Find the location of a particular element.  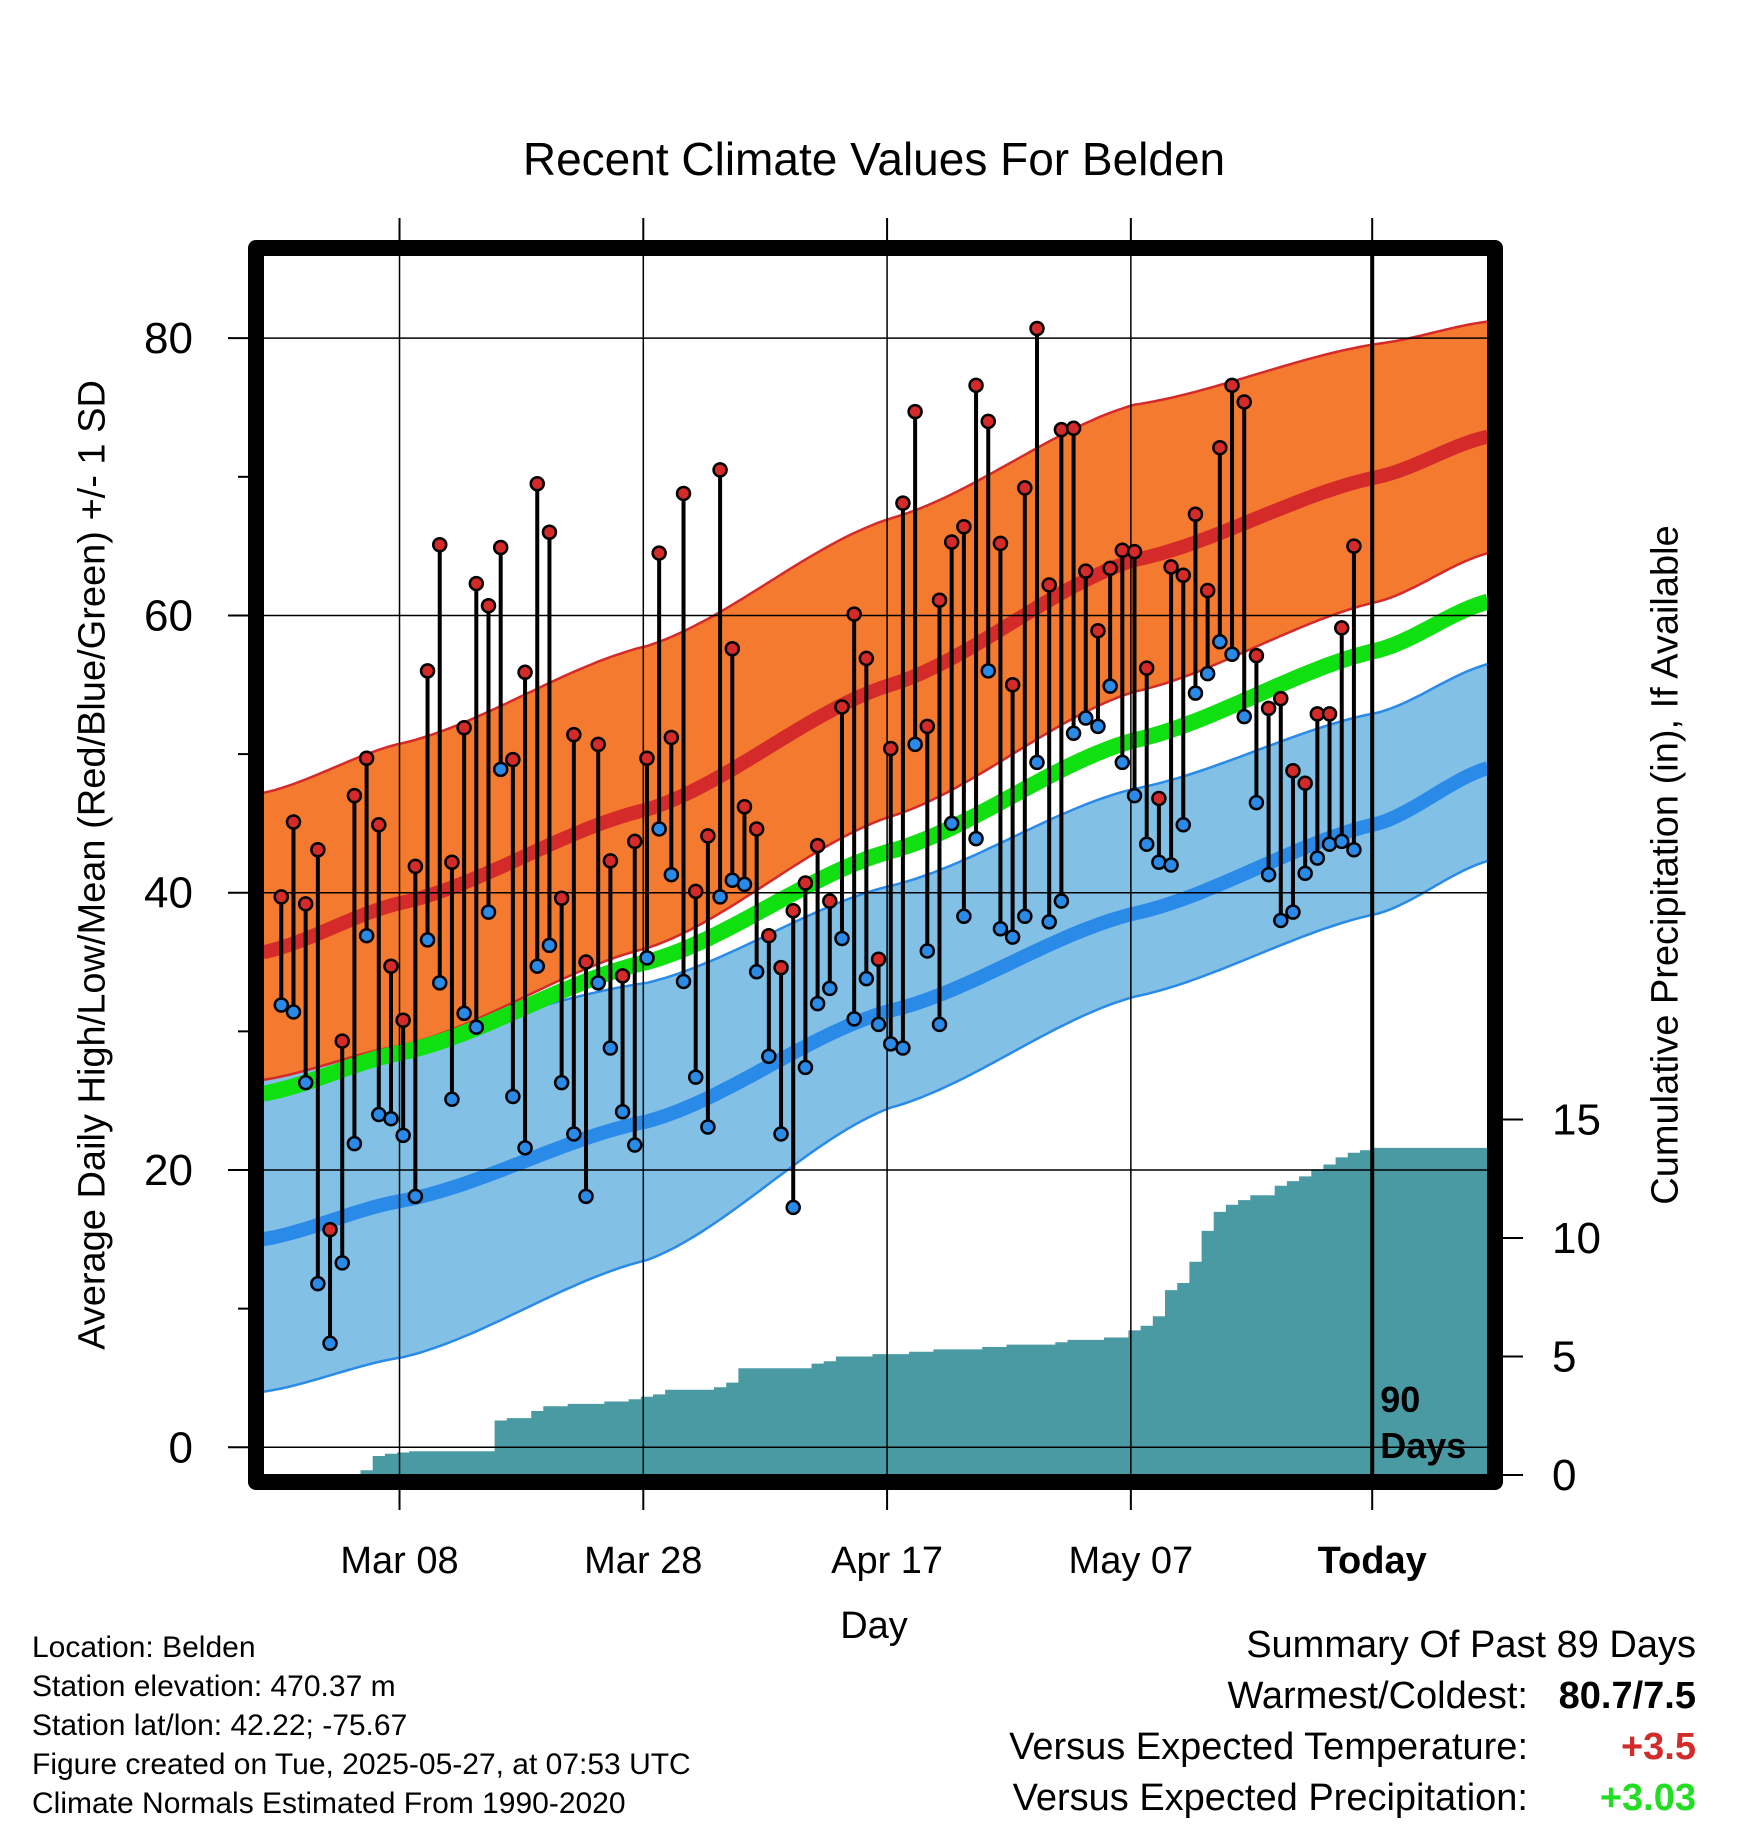

x-tick-label: Mar 28 is located at coordinates (643, 1561).